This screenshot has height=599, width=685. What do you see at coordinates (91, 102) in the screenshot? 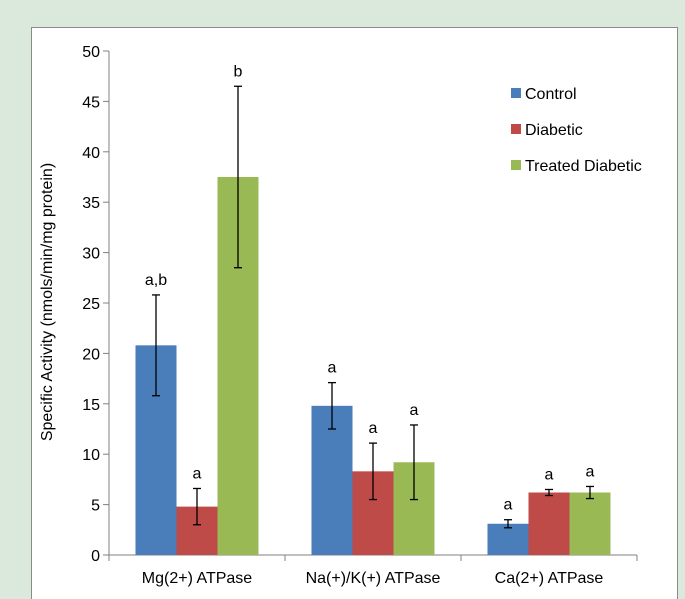
I see `y-tick-label: 45` at bounding box center [91, 102].